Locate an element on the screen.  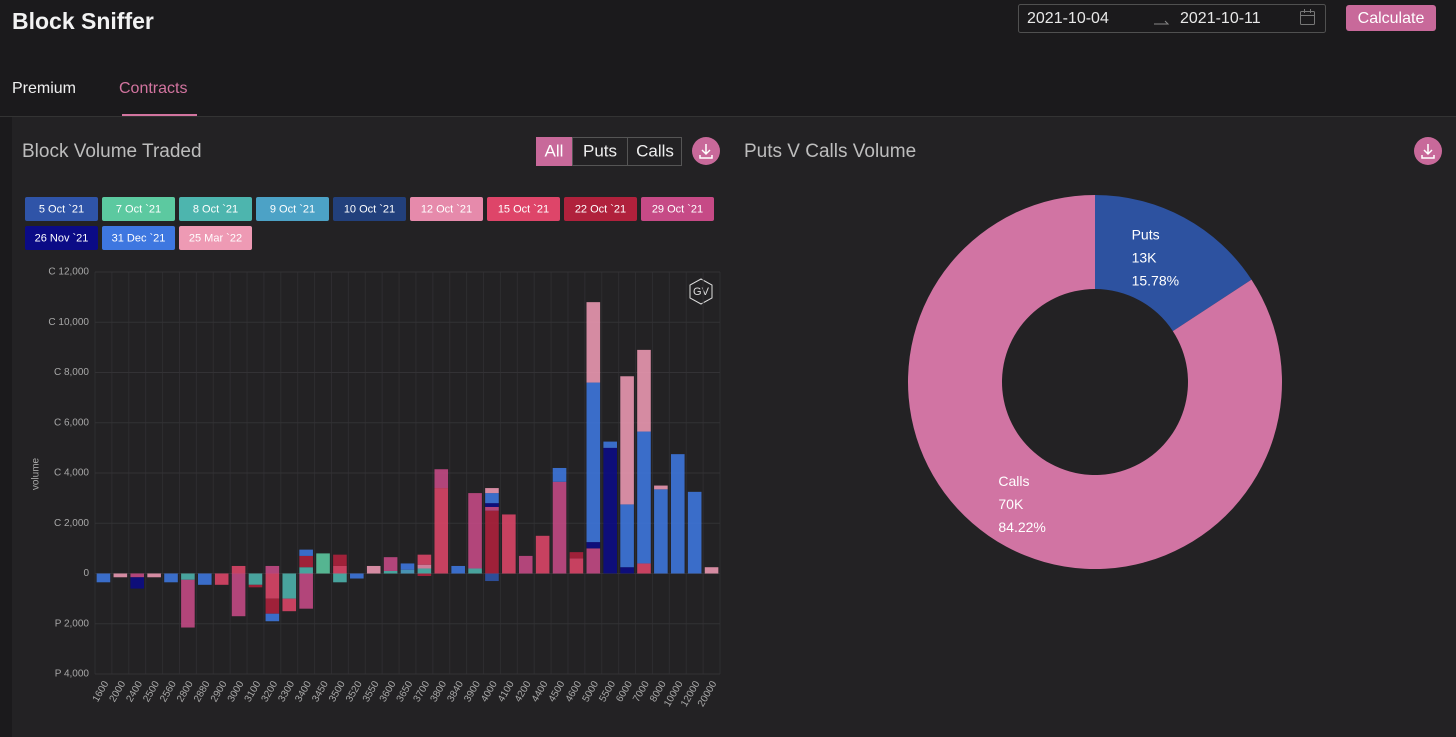
filter-button-active is located at coordinates (554, 151).